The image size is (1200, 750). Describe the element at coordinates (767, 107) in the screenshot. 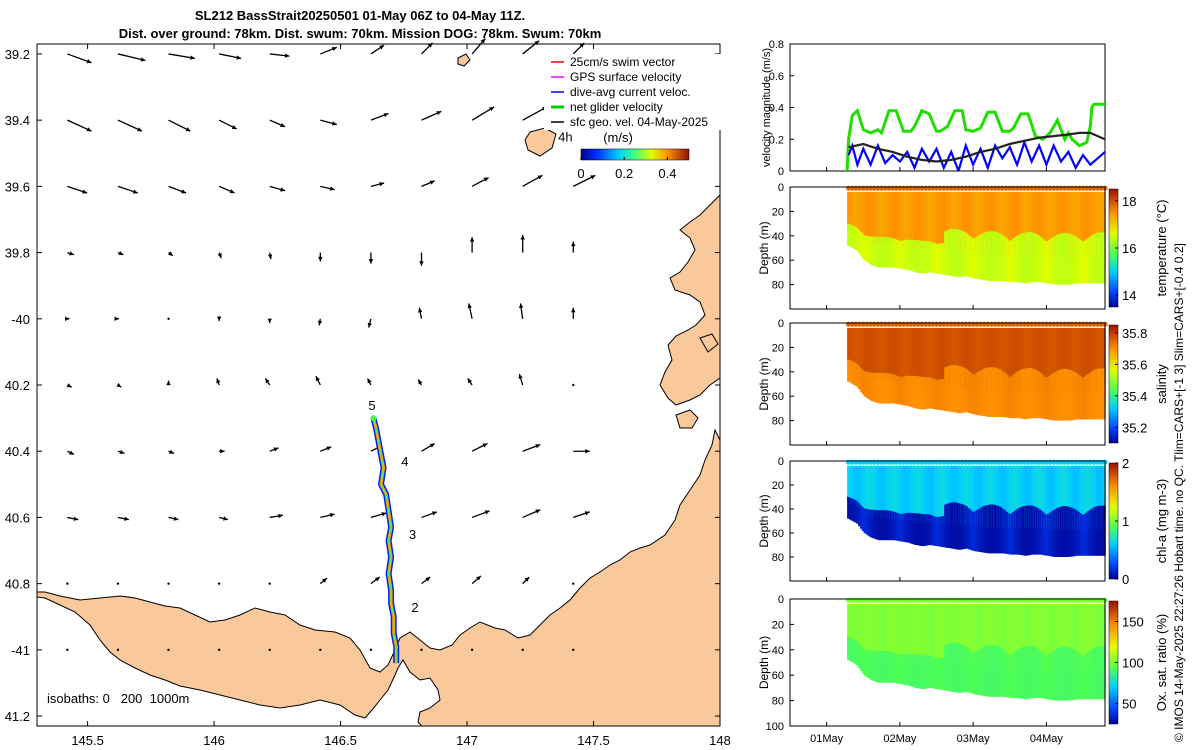

I see `velocity-ylabel: velocity magnitude (m/s)` at that location.